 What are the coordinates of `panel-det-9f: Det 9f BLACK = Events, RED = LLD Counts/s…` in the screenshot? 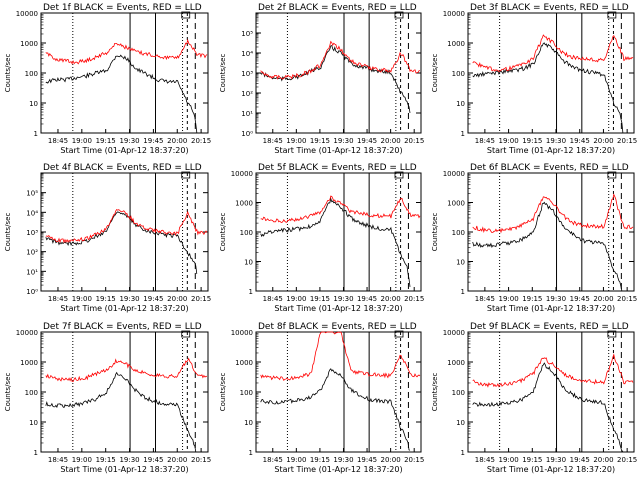 It's located at (534, 398).